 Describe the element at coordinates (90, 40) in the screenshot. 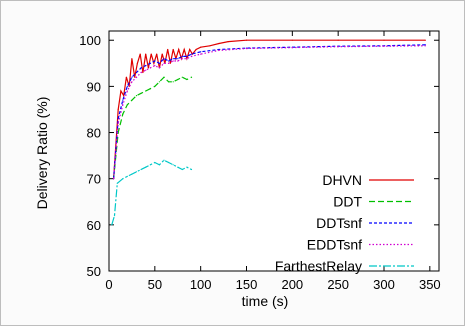

I see `y-tick-label: 100` at that location.